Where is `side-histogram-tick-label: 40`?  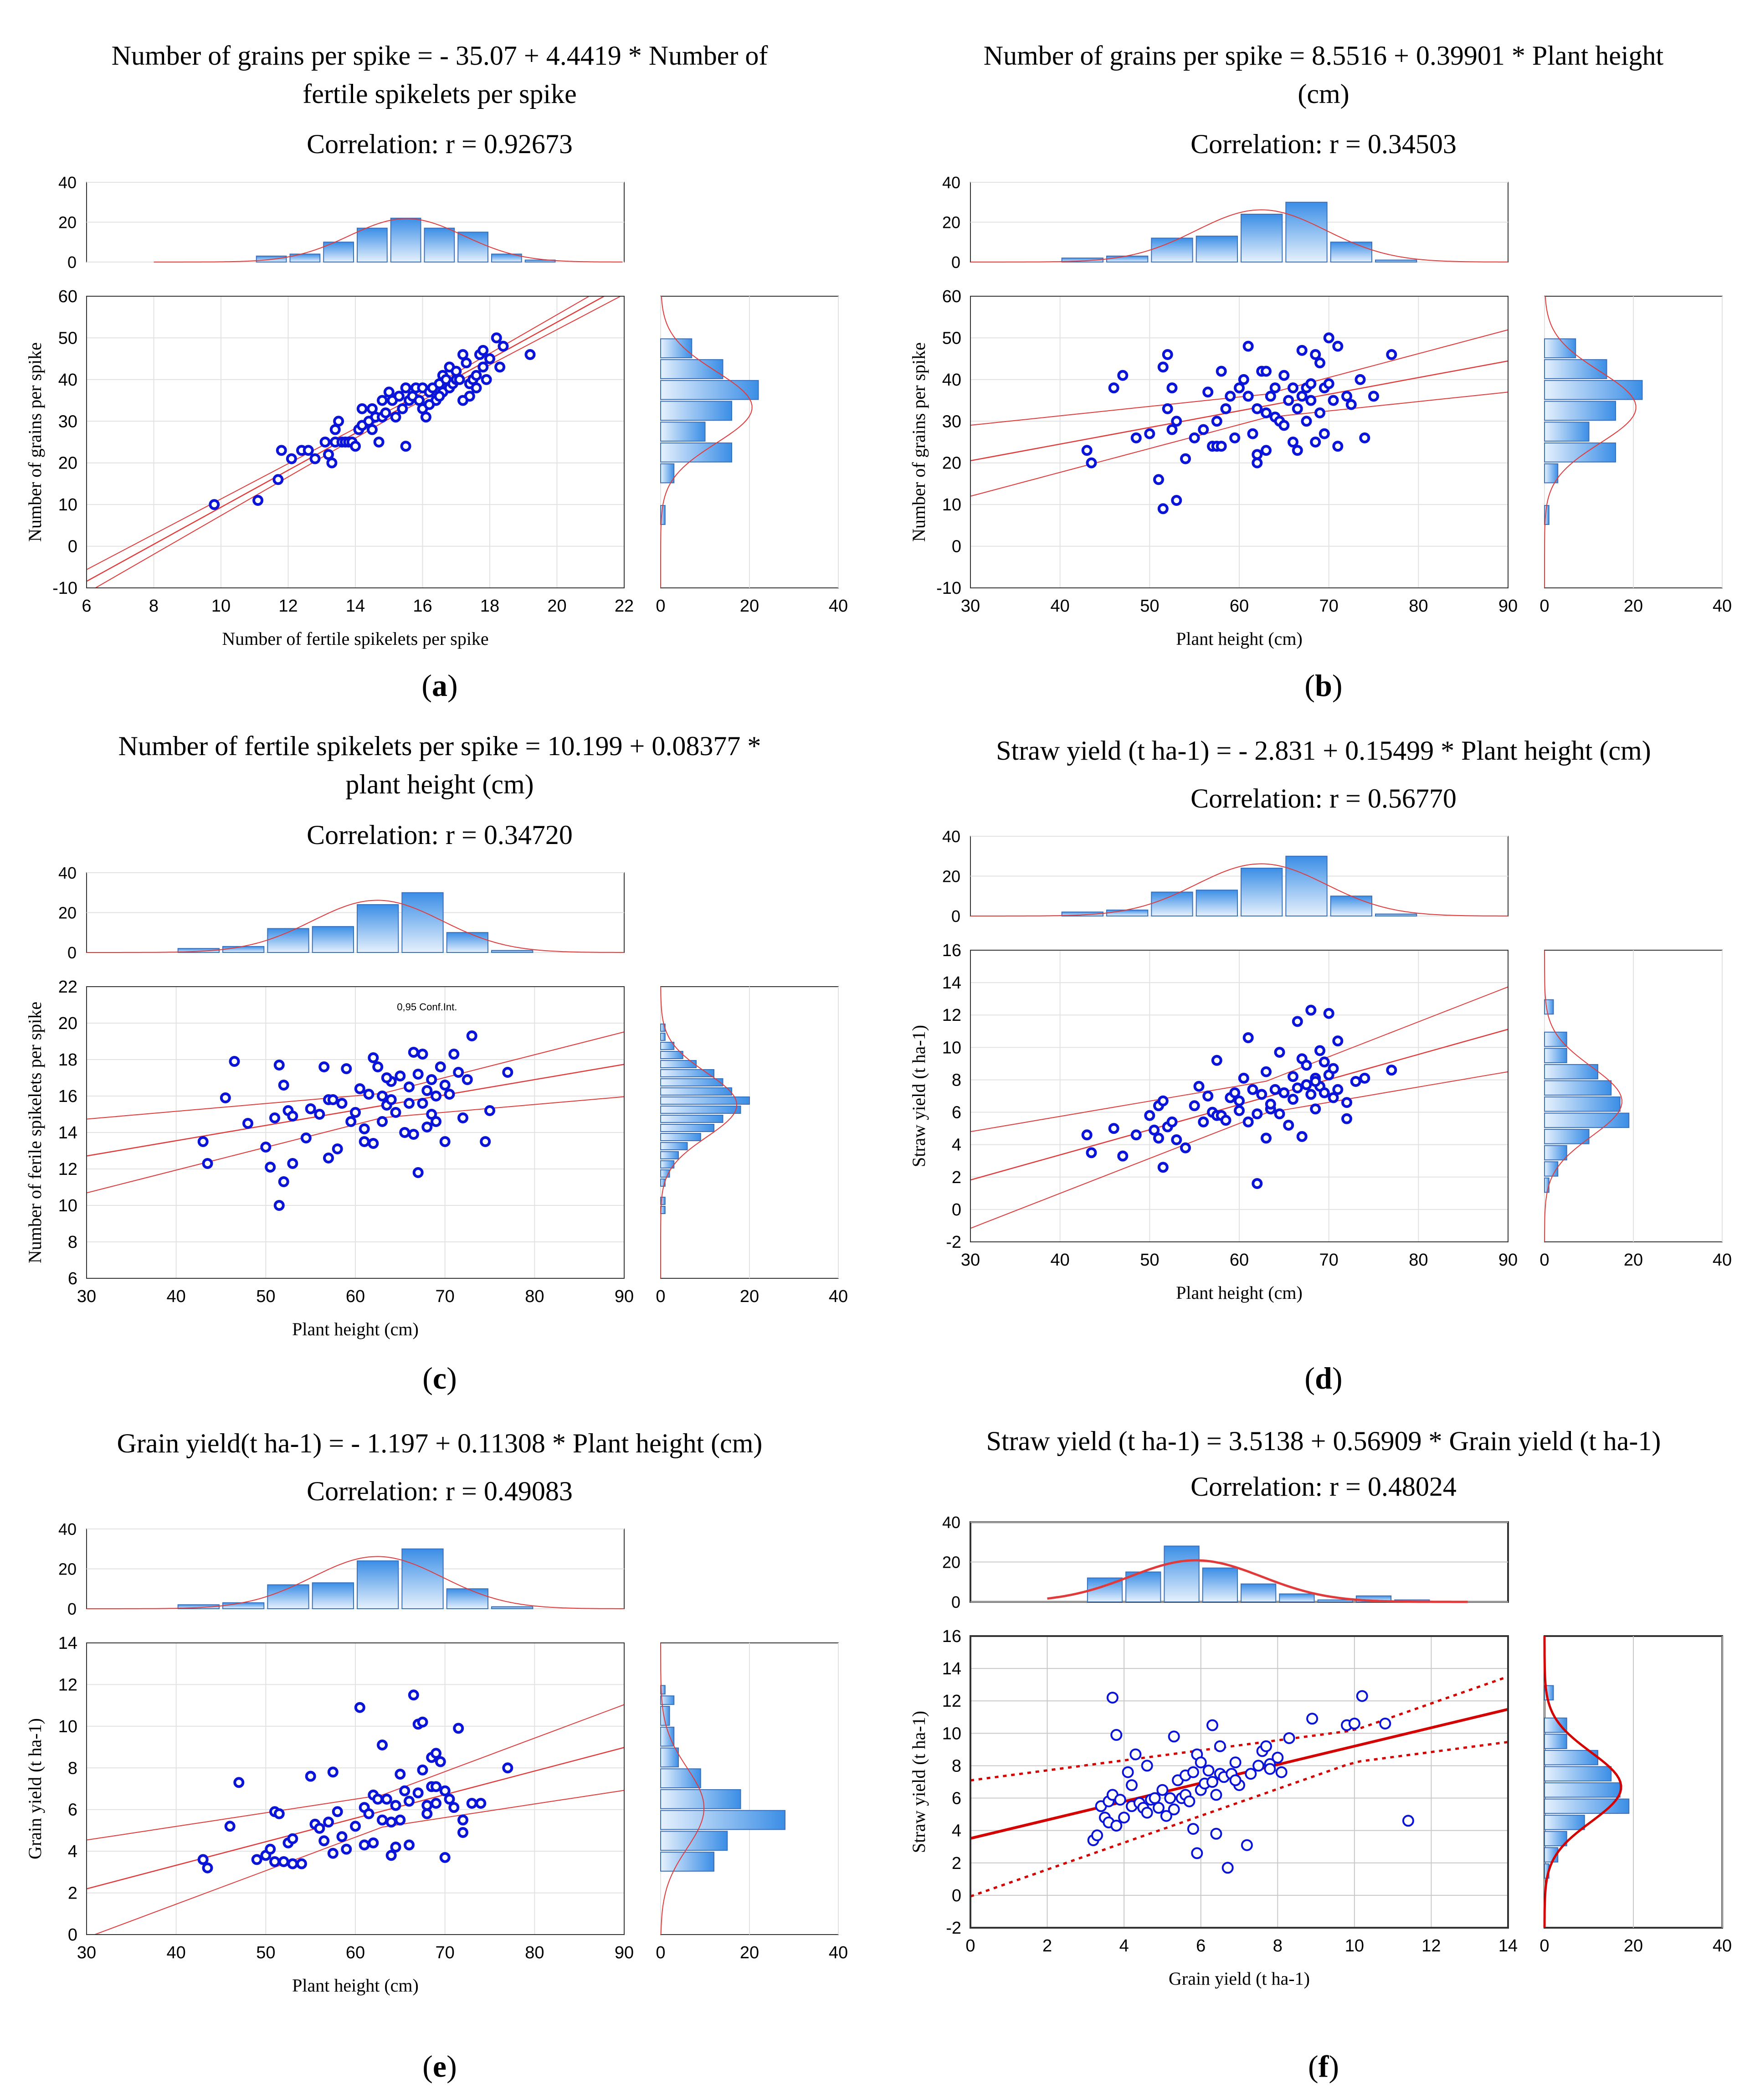
side-histogram-tick-label: 40 is located at coordinates (838, 1953).